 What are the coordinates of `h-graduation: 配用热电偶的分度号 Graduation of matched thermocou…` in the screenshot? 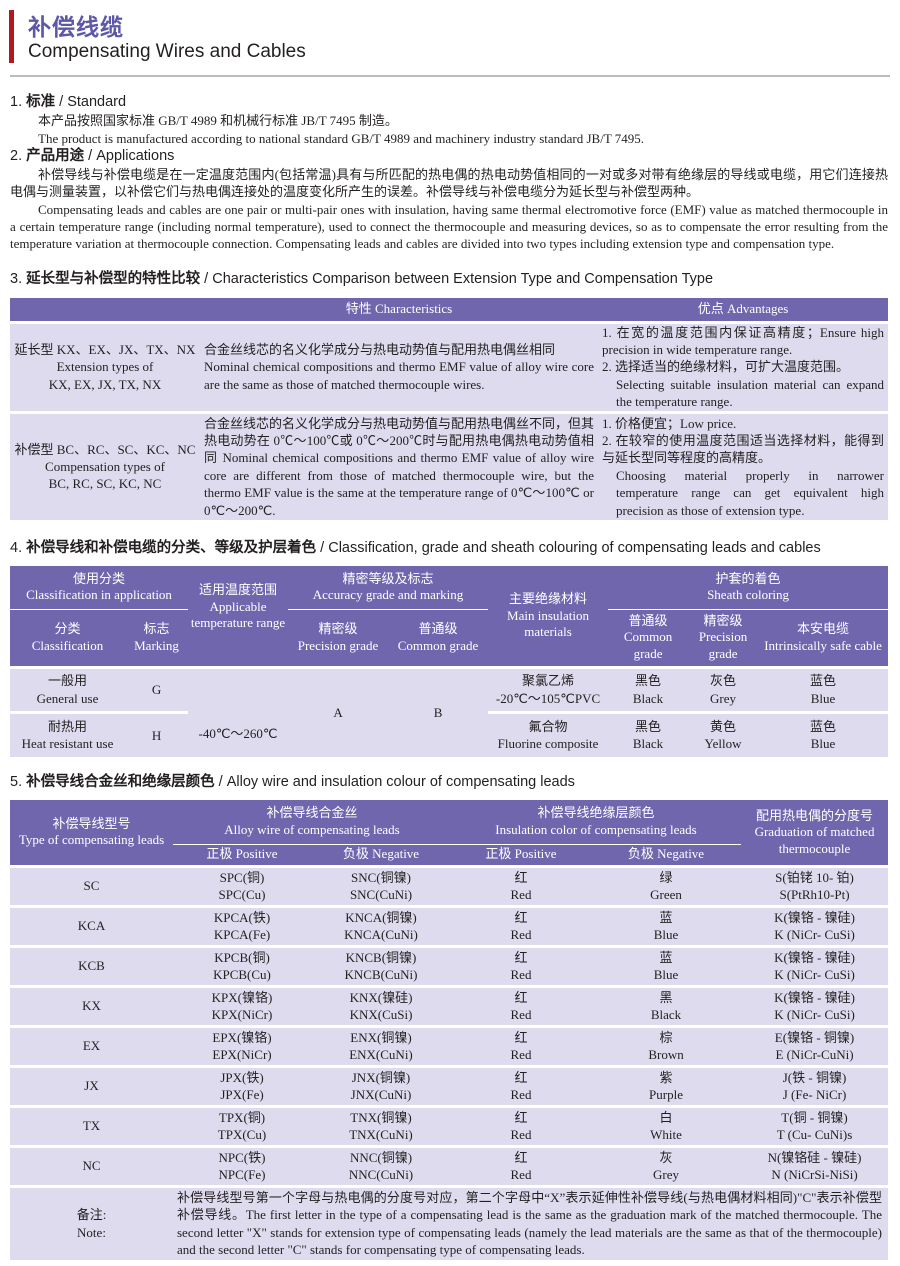 It's located at (815, 833).